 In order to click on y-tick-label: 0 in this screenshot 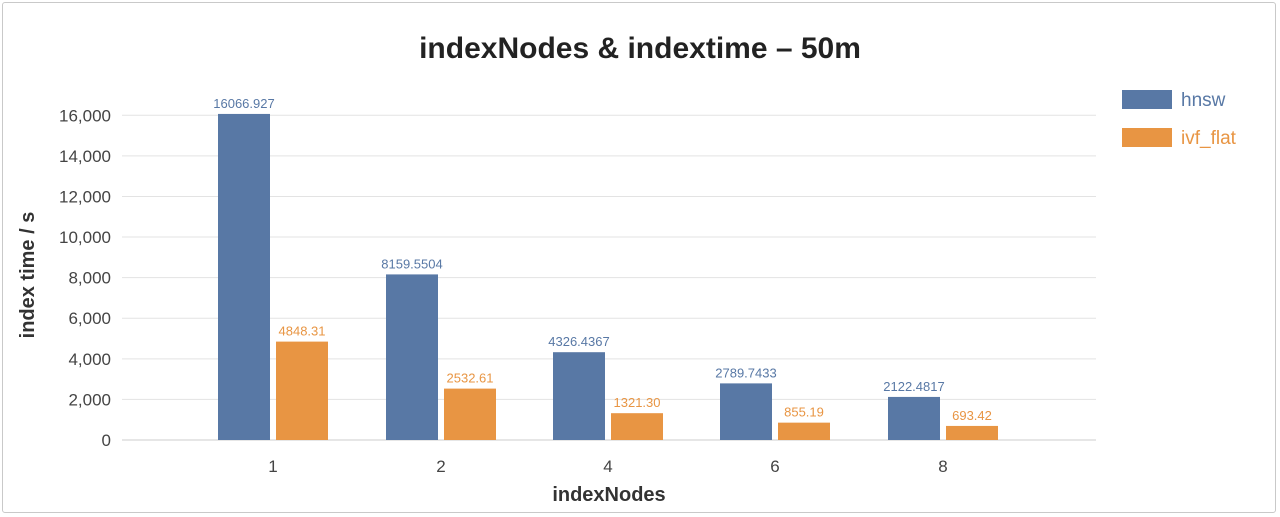, I will do `click(106, 440)`.